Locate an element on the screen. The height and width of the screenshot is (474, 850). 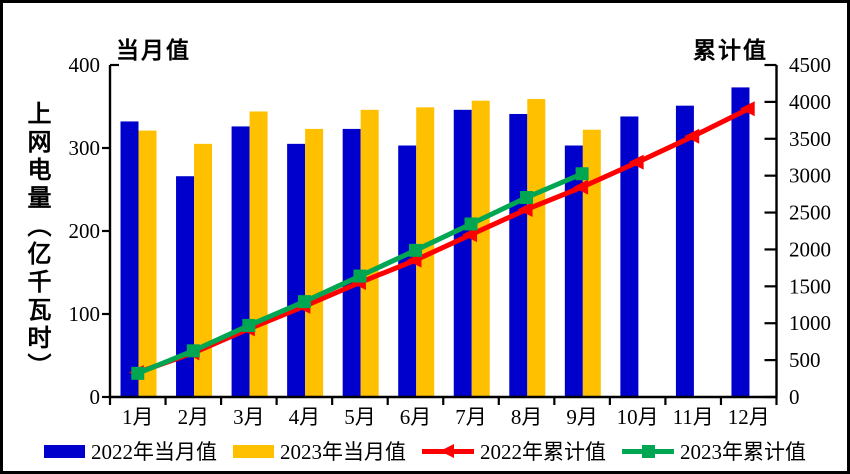
right-axis-header: 累计值 is located at coordinates (730, 50).